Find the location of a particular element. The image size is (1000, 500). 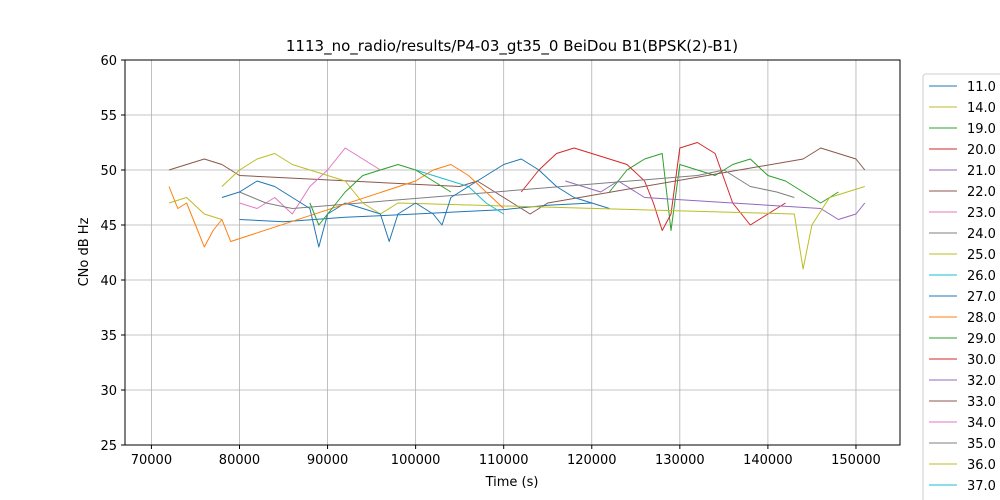

legend-label: 25.0 is located at coordinates (981, 255).